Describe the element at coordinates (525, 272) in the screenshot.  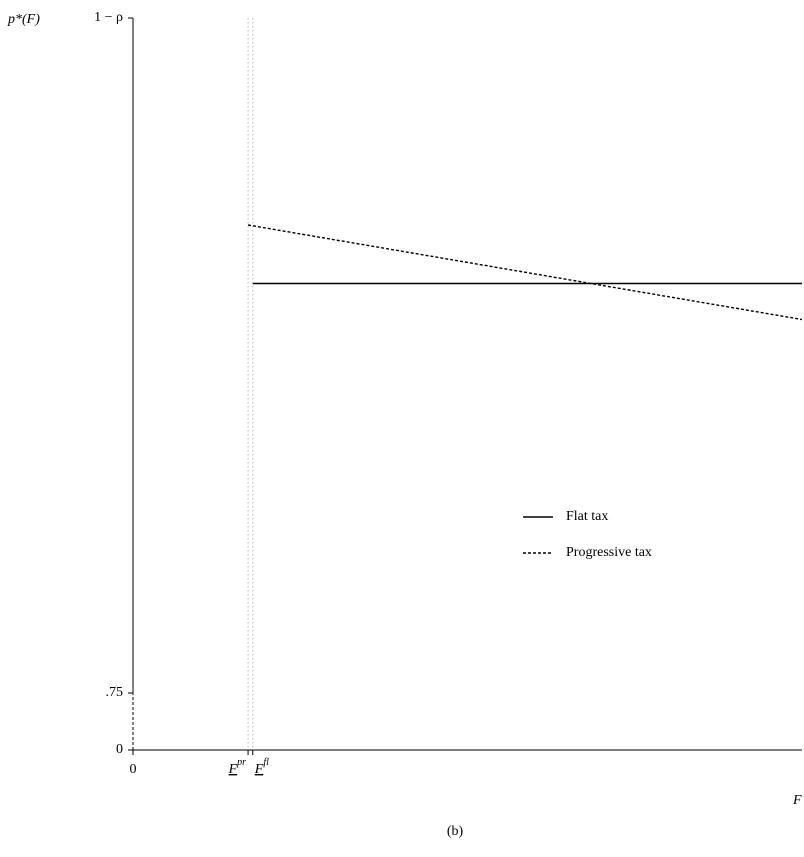
I see `series-line` at that location.